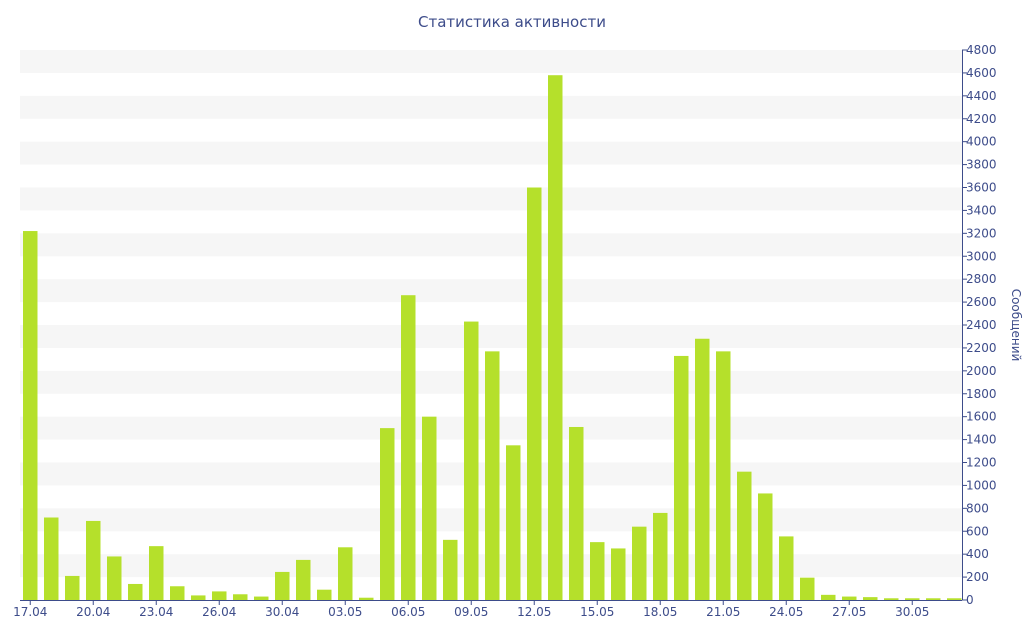  Describe the element at coordinates (981, 302) in the screenshot. I see `y-tick-label: 2600` at that location.